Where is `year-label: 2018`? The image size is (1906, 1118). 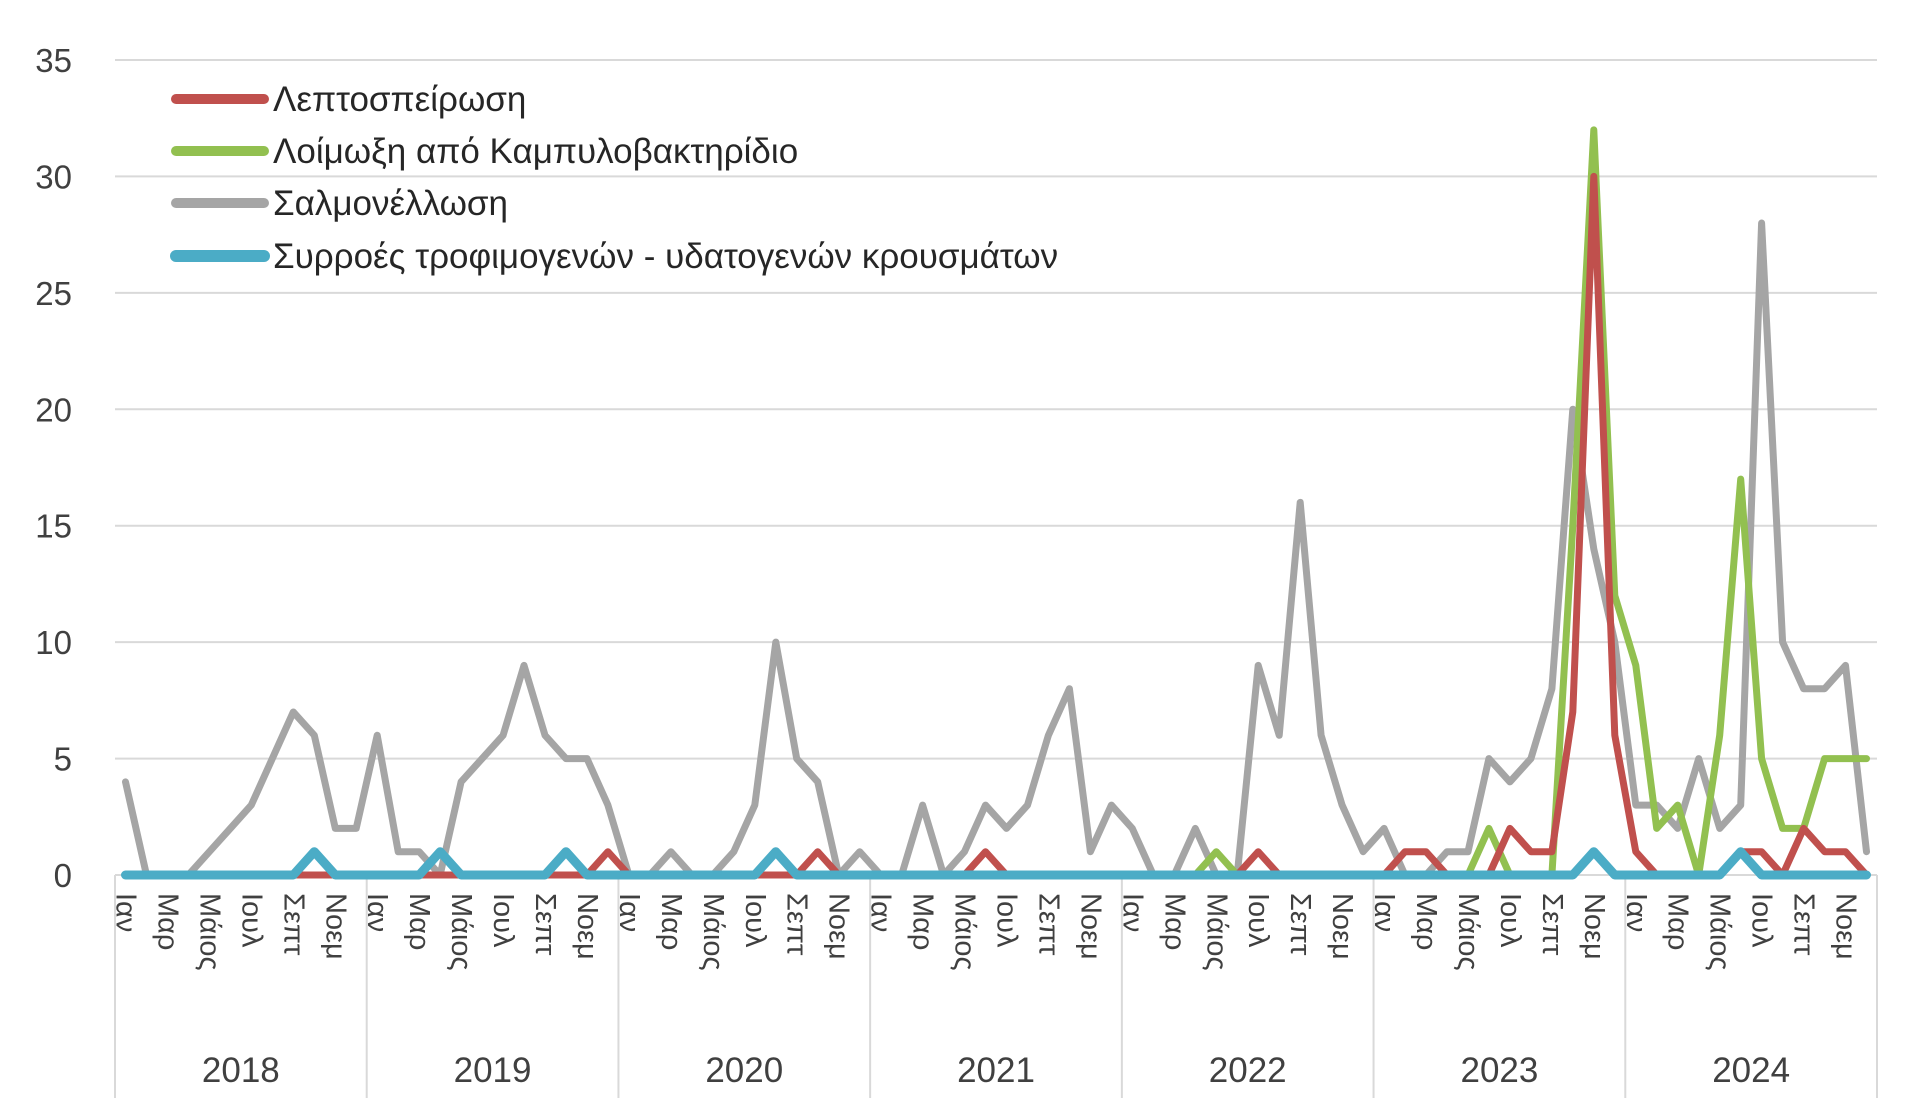 year-label: 2018 is located at coordinates (241, 1070).